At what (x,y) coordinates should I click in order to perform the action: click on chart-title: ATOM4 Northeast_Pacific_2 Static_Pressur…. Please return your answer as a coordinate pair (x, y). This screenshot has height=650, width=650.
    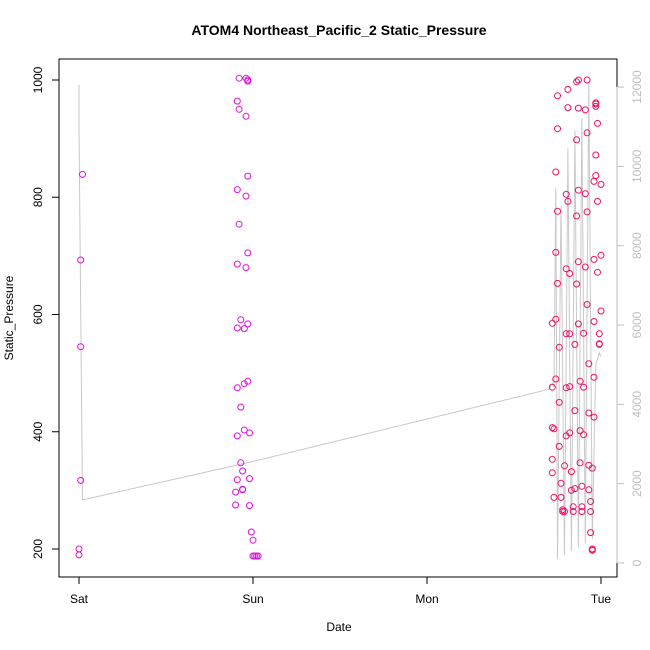
    Looking at the image, I should click on (338, 30).